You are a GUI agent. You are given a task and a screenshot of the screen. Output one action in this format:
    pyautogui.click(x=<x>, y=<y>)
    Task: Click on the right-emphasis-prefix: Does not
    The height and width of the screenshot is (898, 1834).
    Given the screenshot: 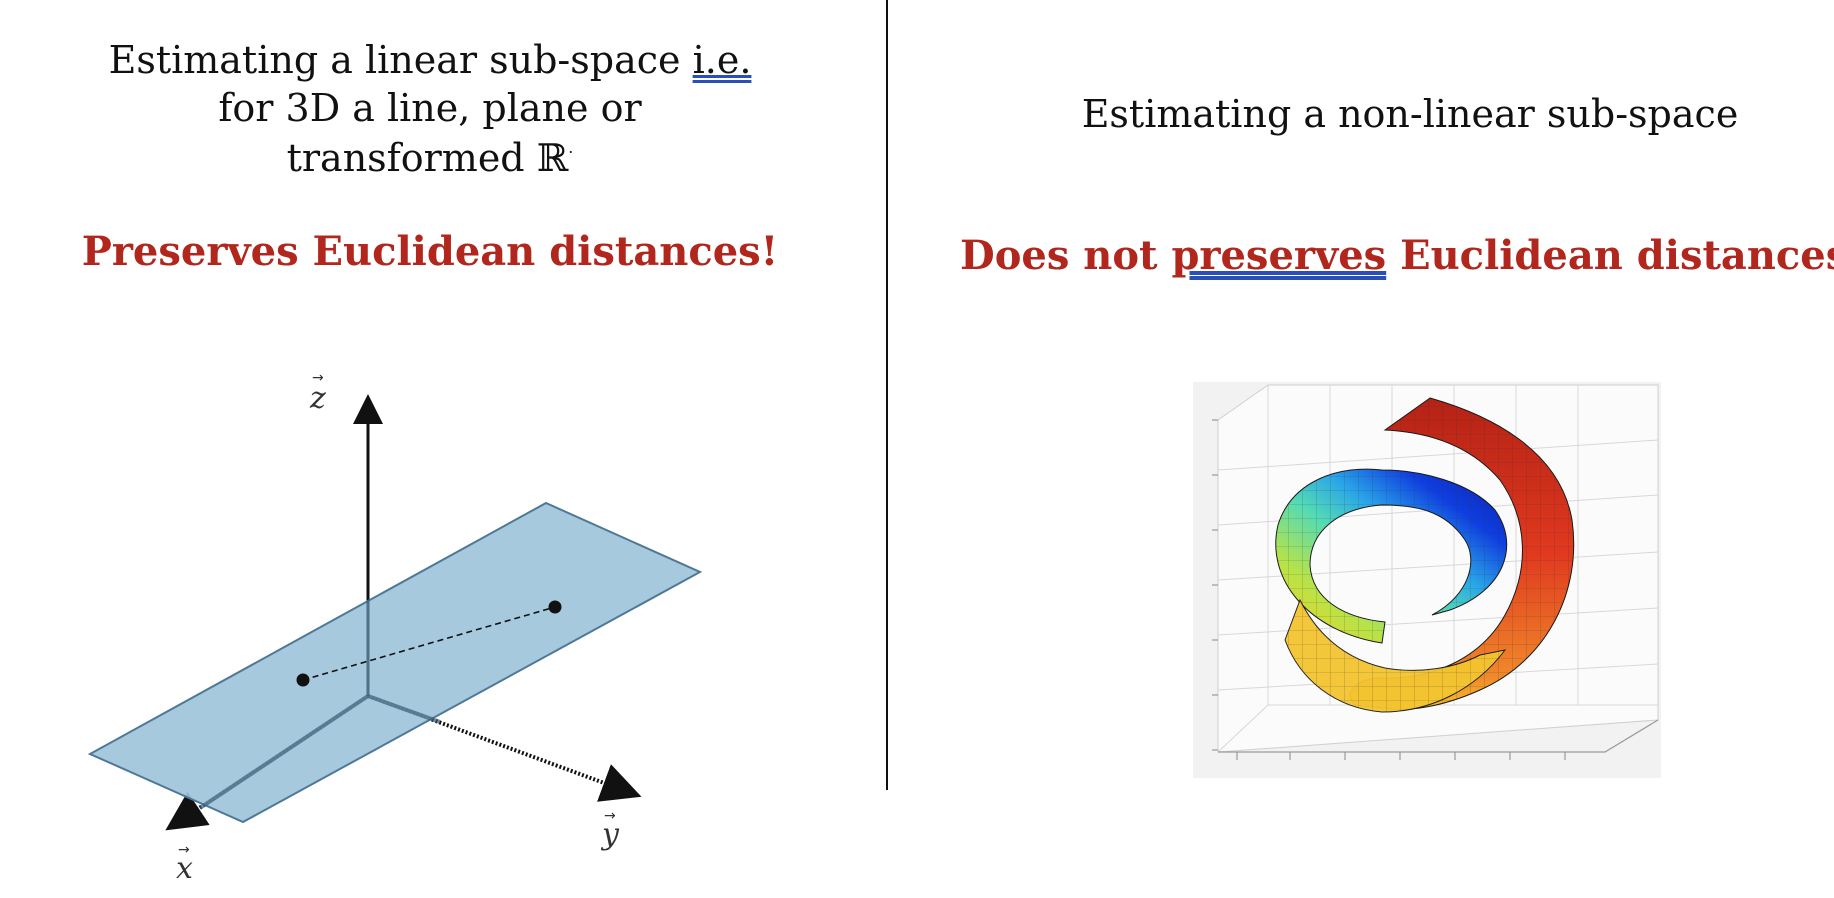 What is the action you would take?
    pyautogui.click(x=1066, y=255)
    